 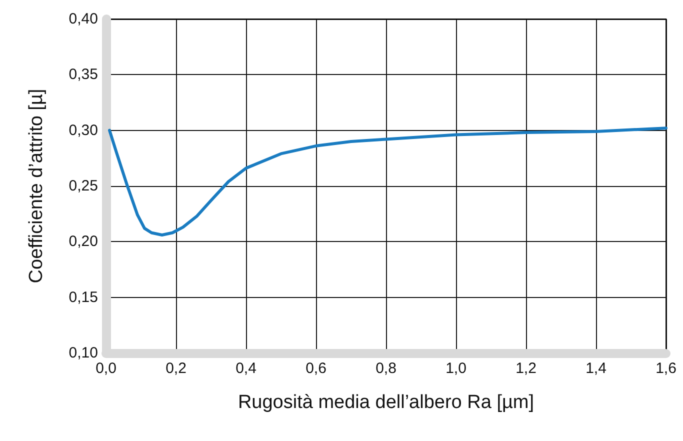 I want to click on x-tick-label: 0,6, so click(x=316, y=368).